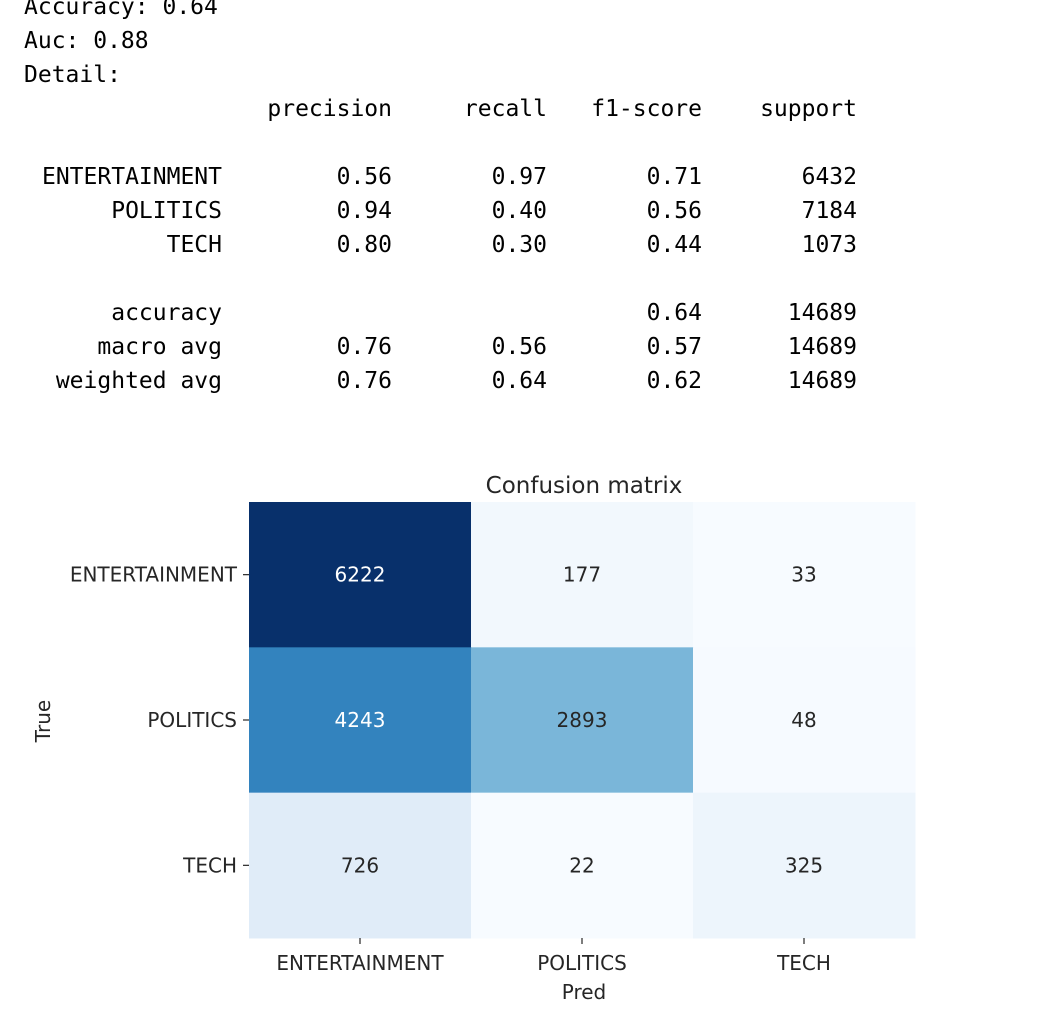 The image size is (1055, 1016). Describe the element at coordinates (43, 721) in the screenshot. I see `y-axis-label: True` at that location.